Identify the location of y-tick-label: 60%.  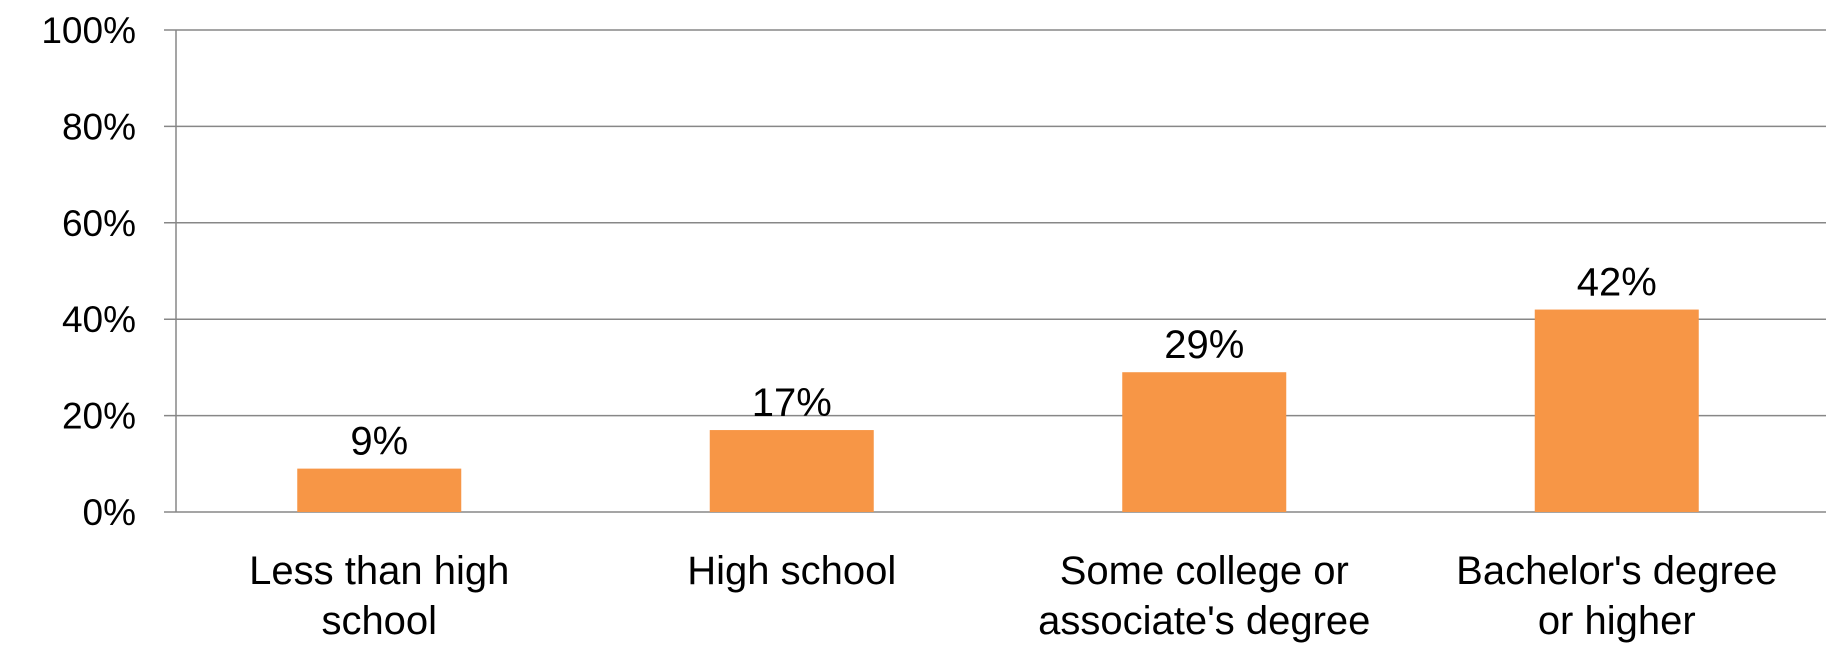
(99, 223).